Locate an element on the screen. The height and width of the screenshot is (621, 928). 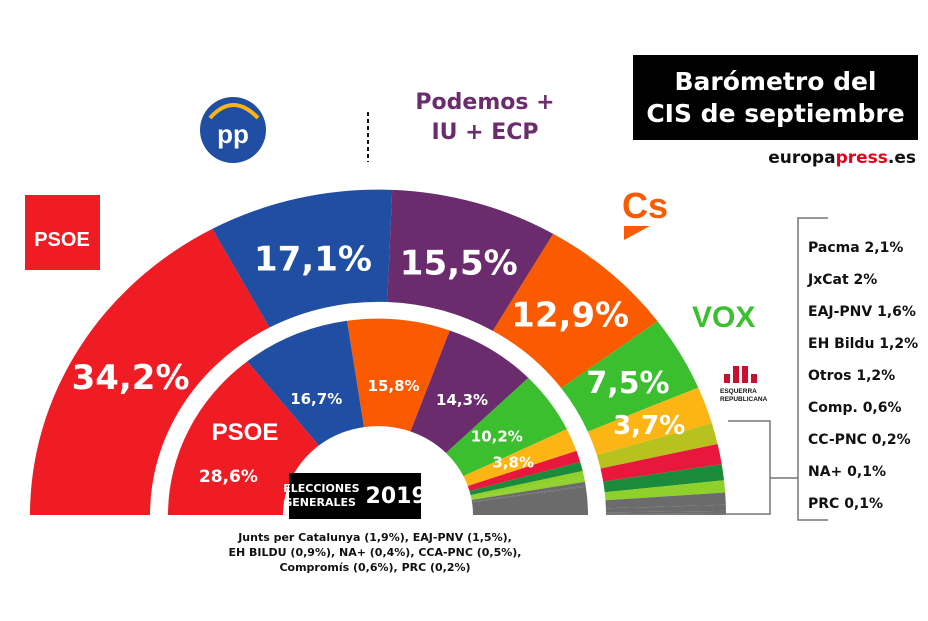
podemos-title-line2: IU + ECP is located at coordinates (485, 132).